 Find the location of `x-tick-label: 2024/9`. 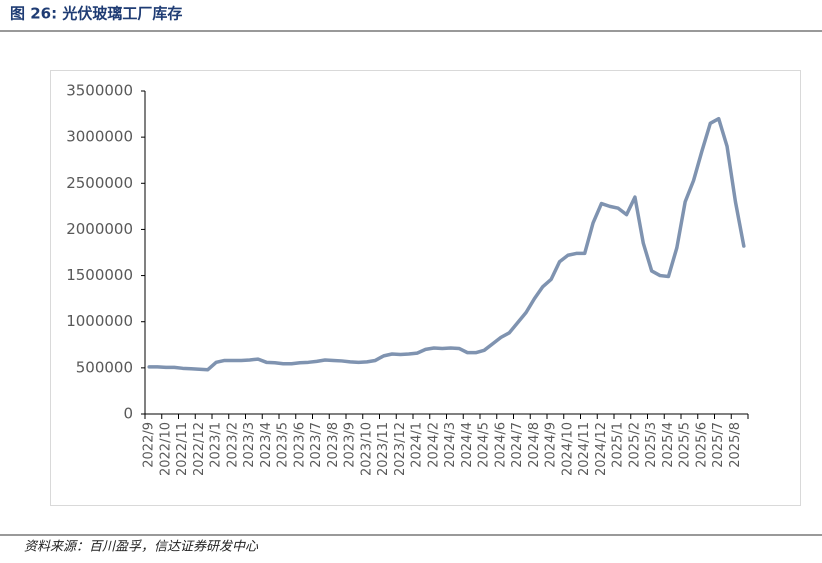

x-tick-label: 2024/9 is located at coordinates (551, 445).